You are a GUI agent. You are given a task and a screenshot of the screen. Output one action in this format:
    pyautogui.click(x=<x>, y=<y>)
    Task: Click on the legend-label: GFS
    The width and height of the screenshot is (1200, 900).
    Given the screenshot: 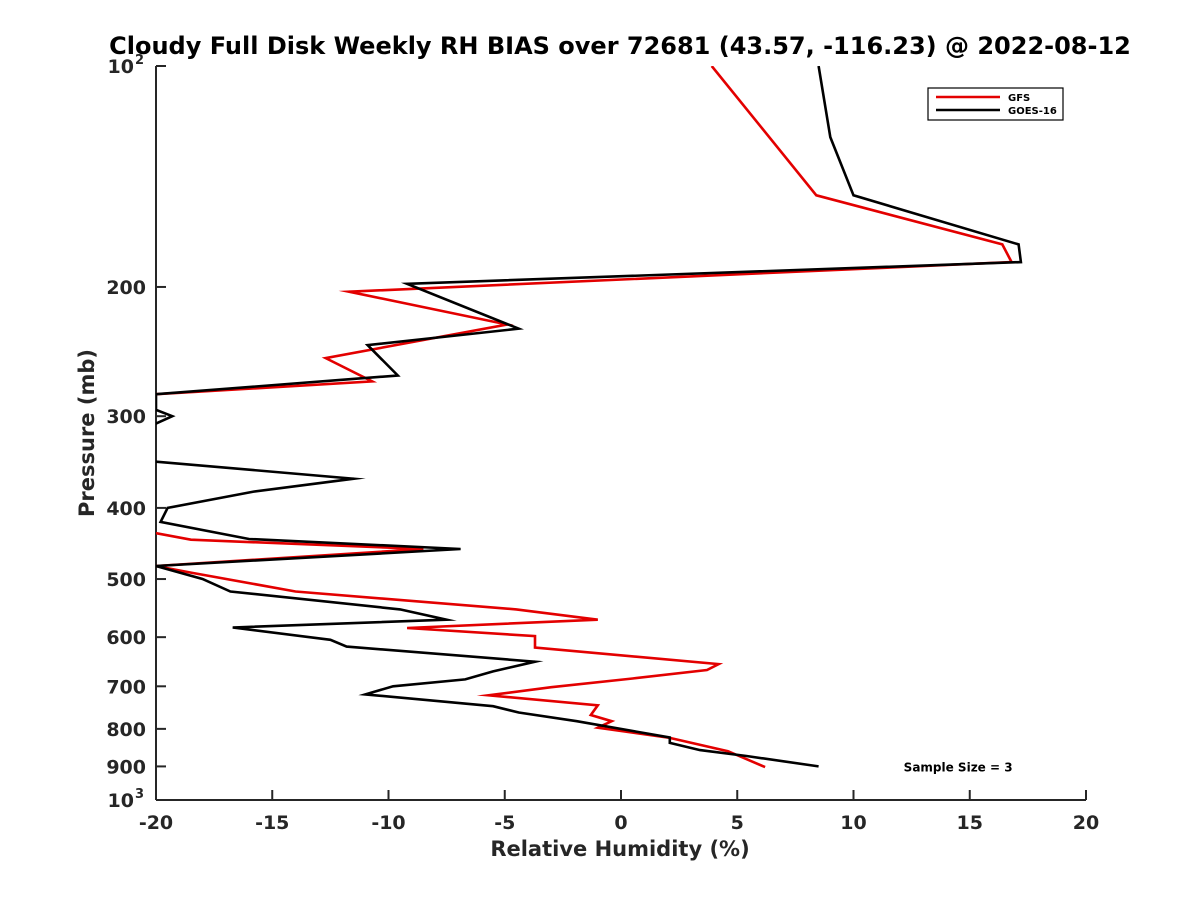 What is the action you would take?
    pyautogui.click(x=1019, y=98)
    